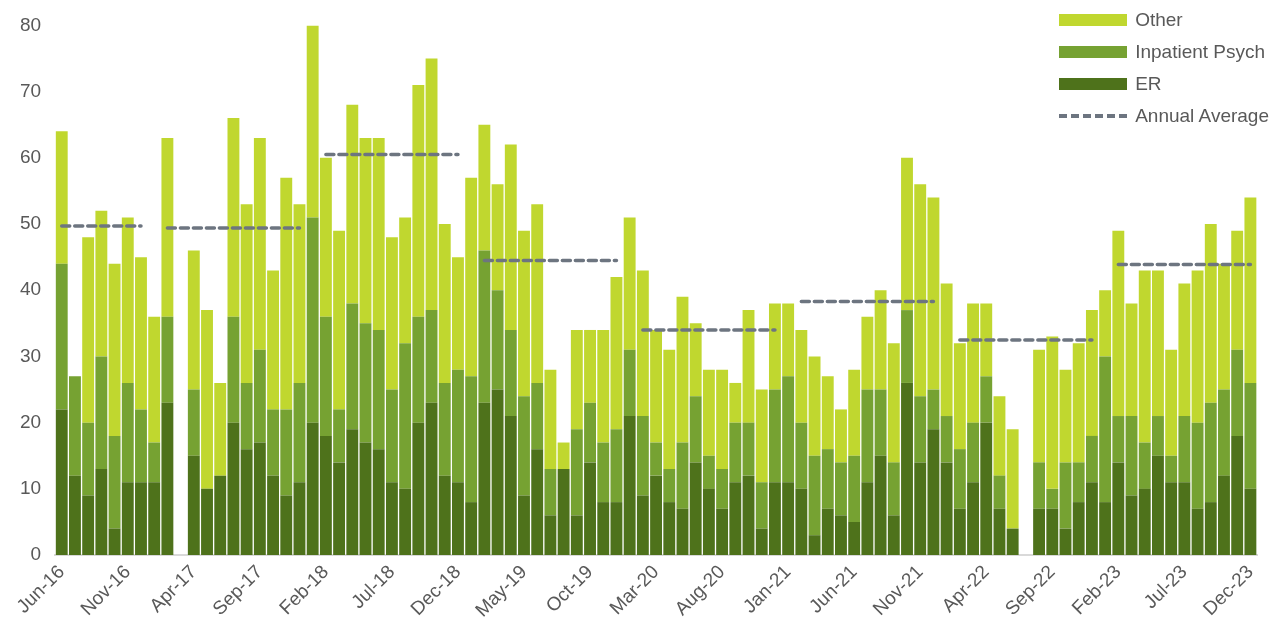 The height and width of the screenshot is (632, 1279). I want to click on y-tick-label: 60, so click(30, 157).